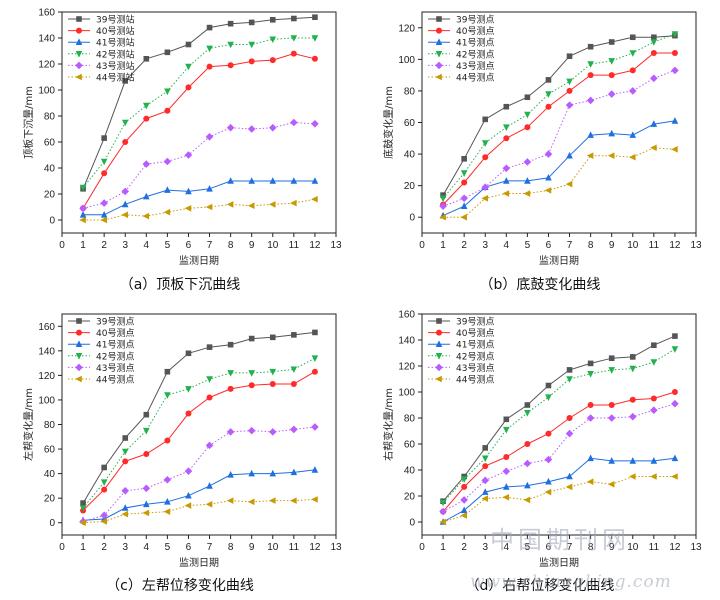 Image resolution: width=720 pixels, height=600 pixels. What do you see at coordinates (180, 586) in the screenshot?
I see `caption-c: （c）左帮位移变化曲线` at bounding box center [180, 586].